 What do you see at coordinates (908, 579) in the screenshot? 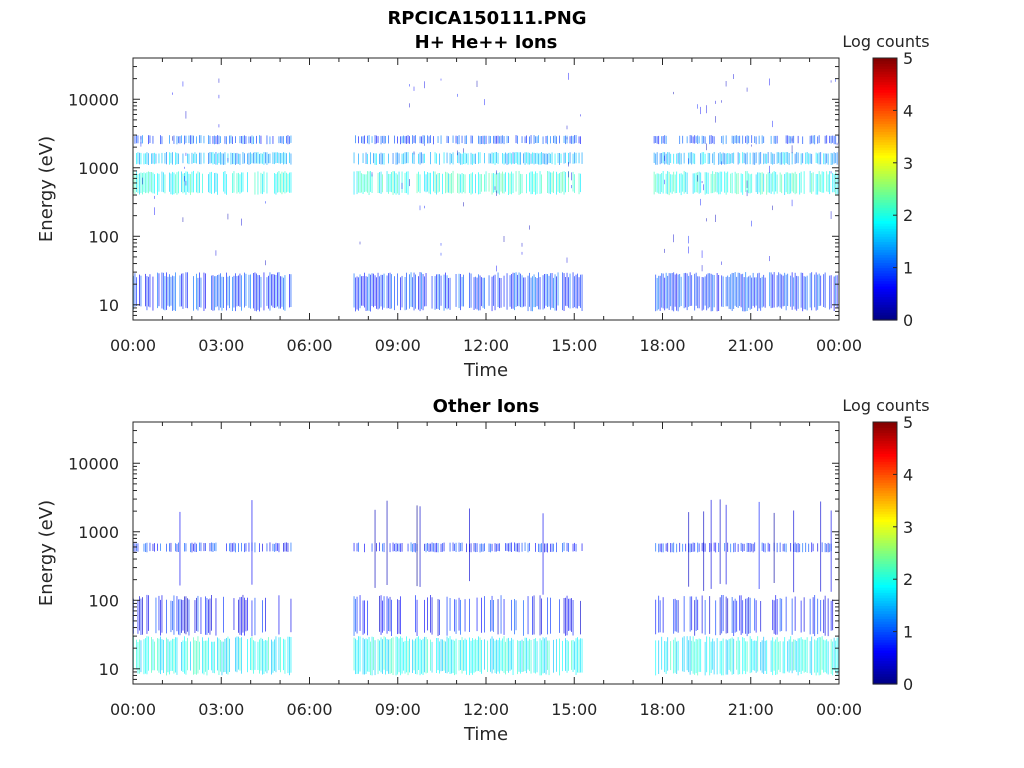
I see `colorbar-tick-label: 2` at bounding box center [908, 579].